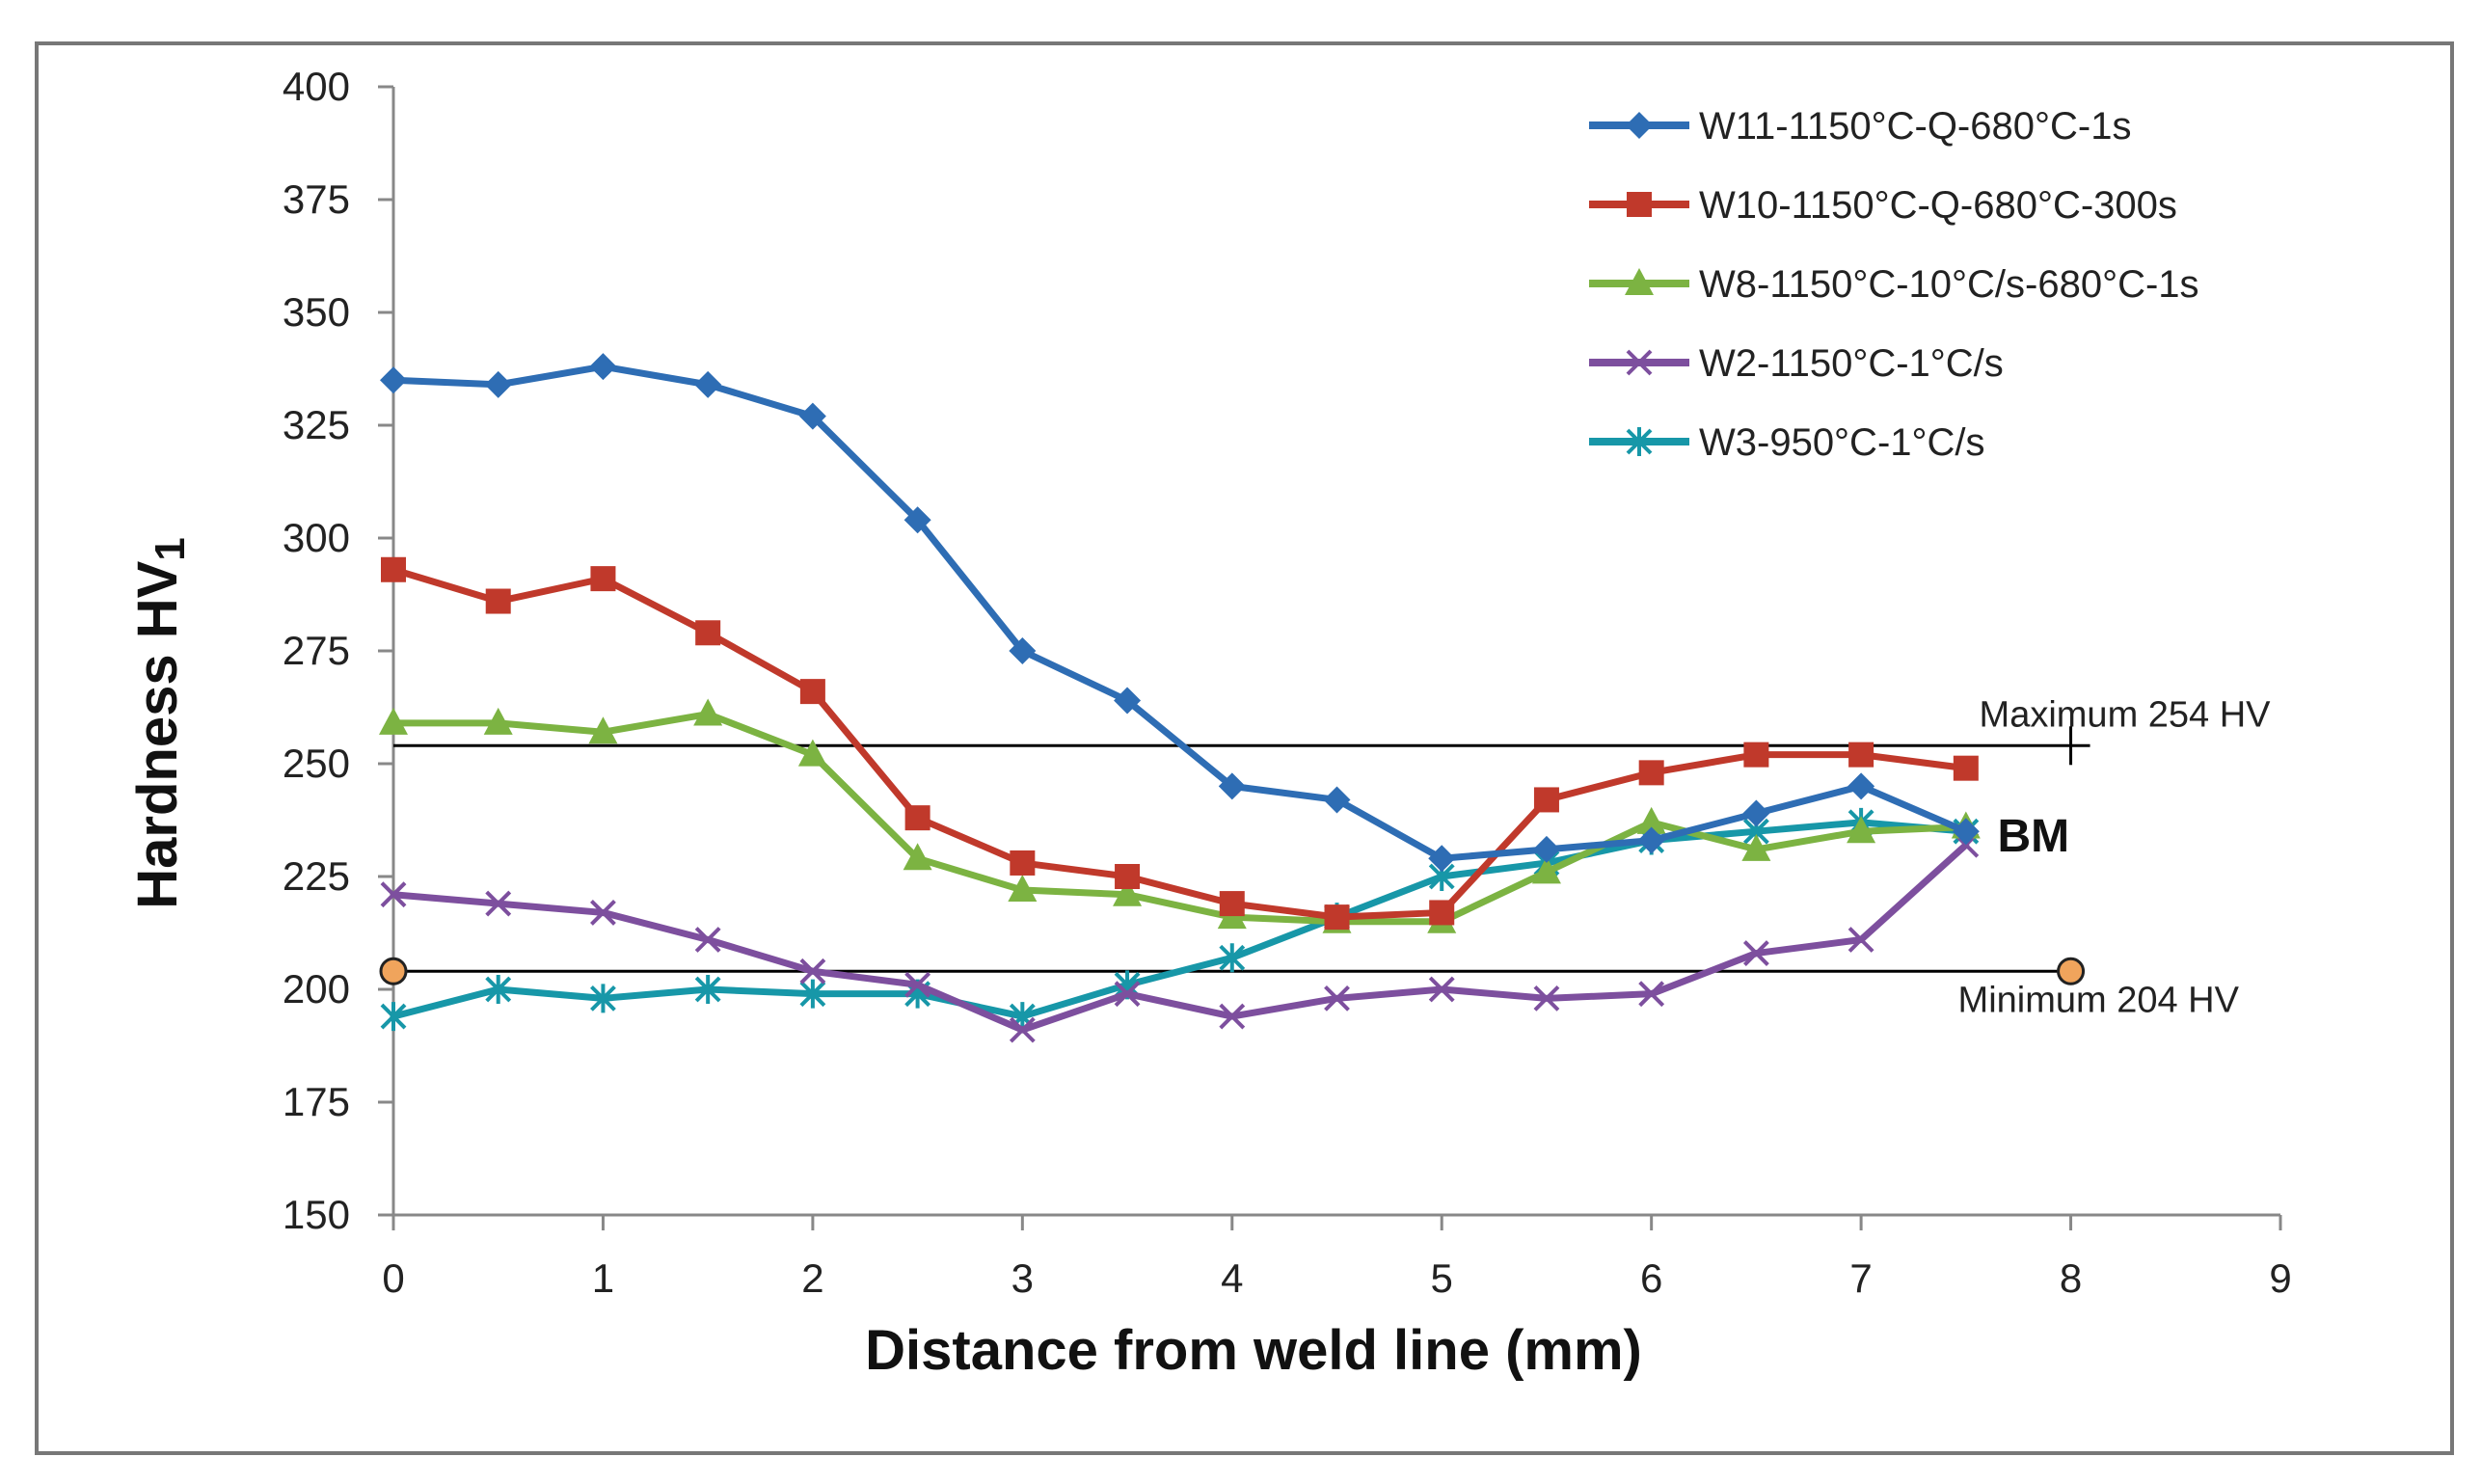  I want to click on y-tick-label: 350, so click(316, 312).